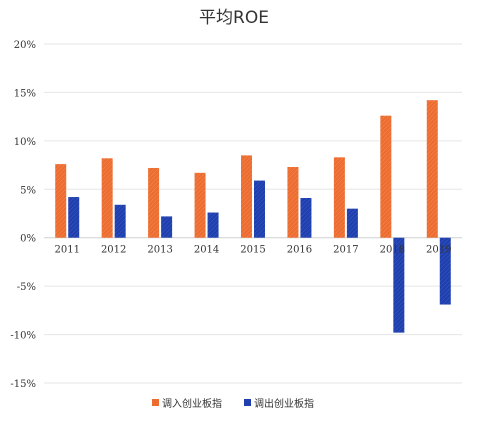  Describe the element at coordinates (345, 250) in the screenshot. I see `x-tick-label: 2017` at that location.